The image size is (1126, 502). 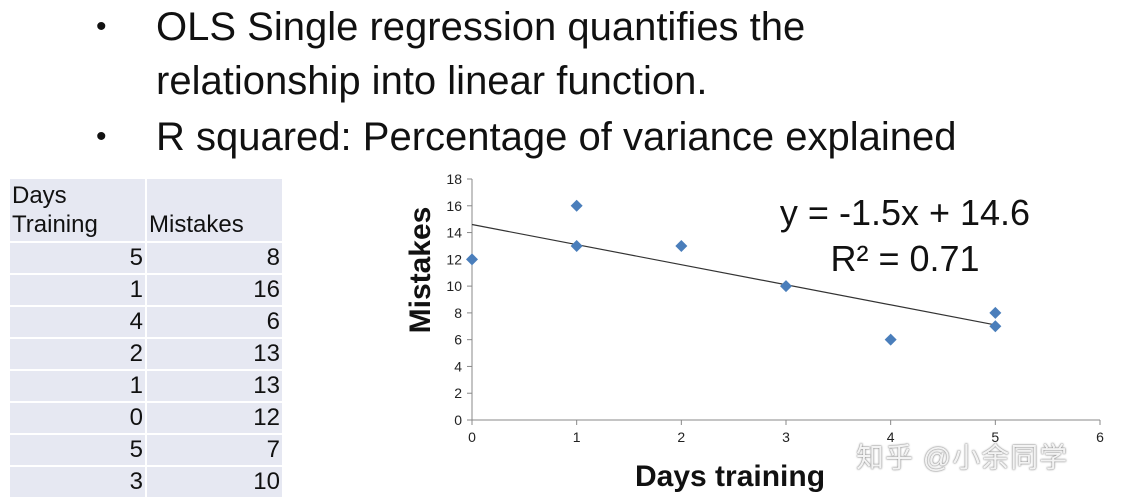 What do you see at coordinates (458, 366) in the screenshot?
I see `y-tick-label: 4` at bounding box center [458, 366].